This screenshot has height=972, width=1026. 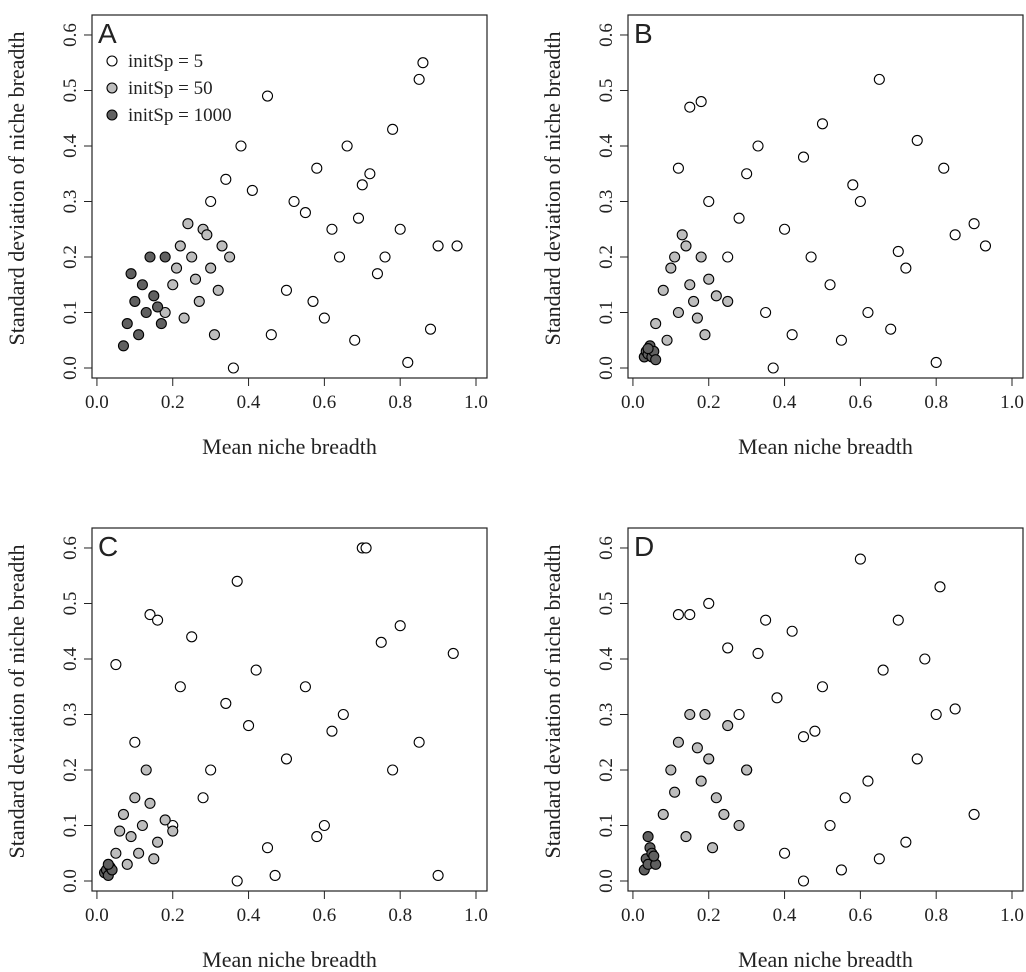 I want to click on plot-frame, so click(x=825, y=196).